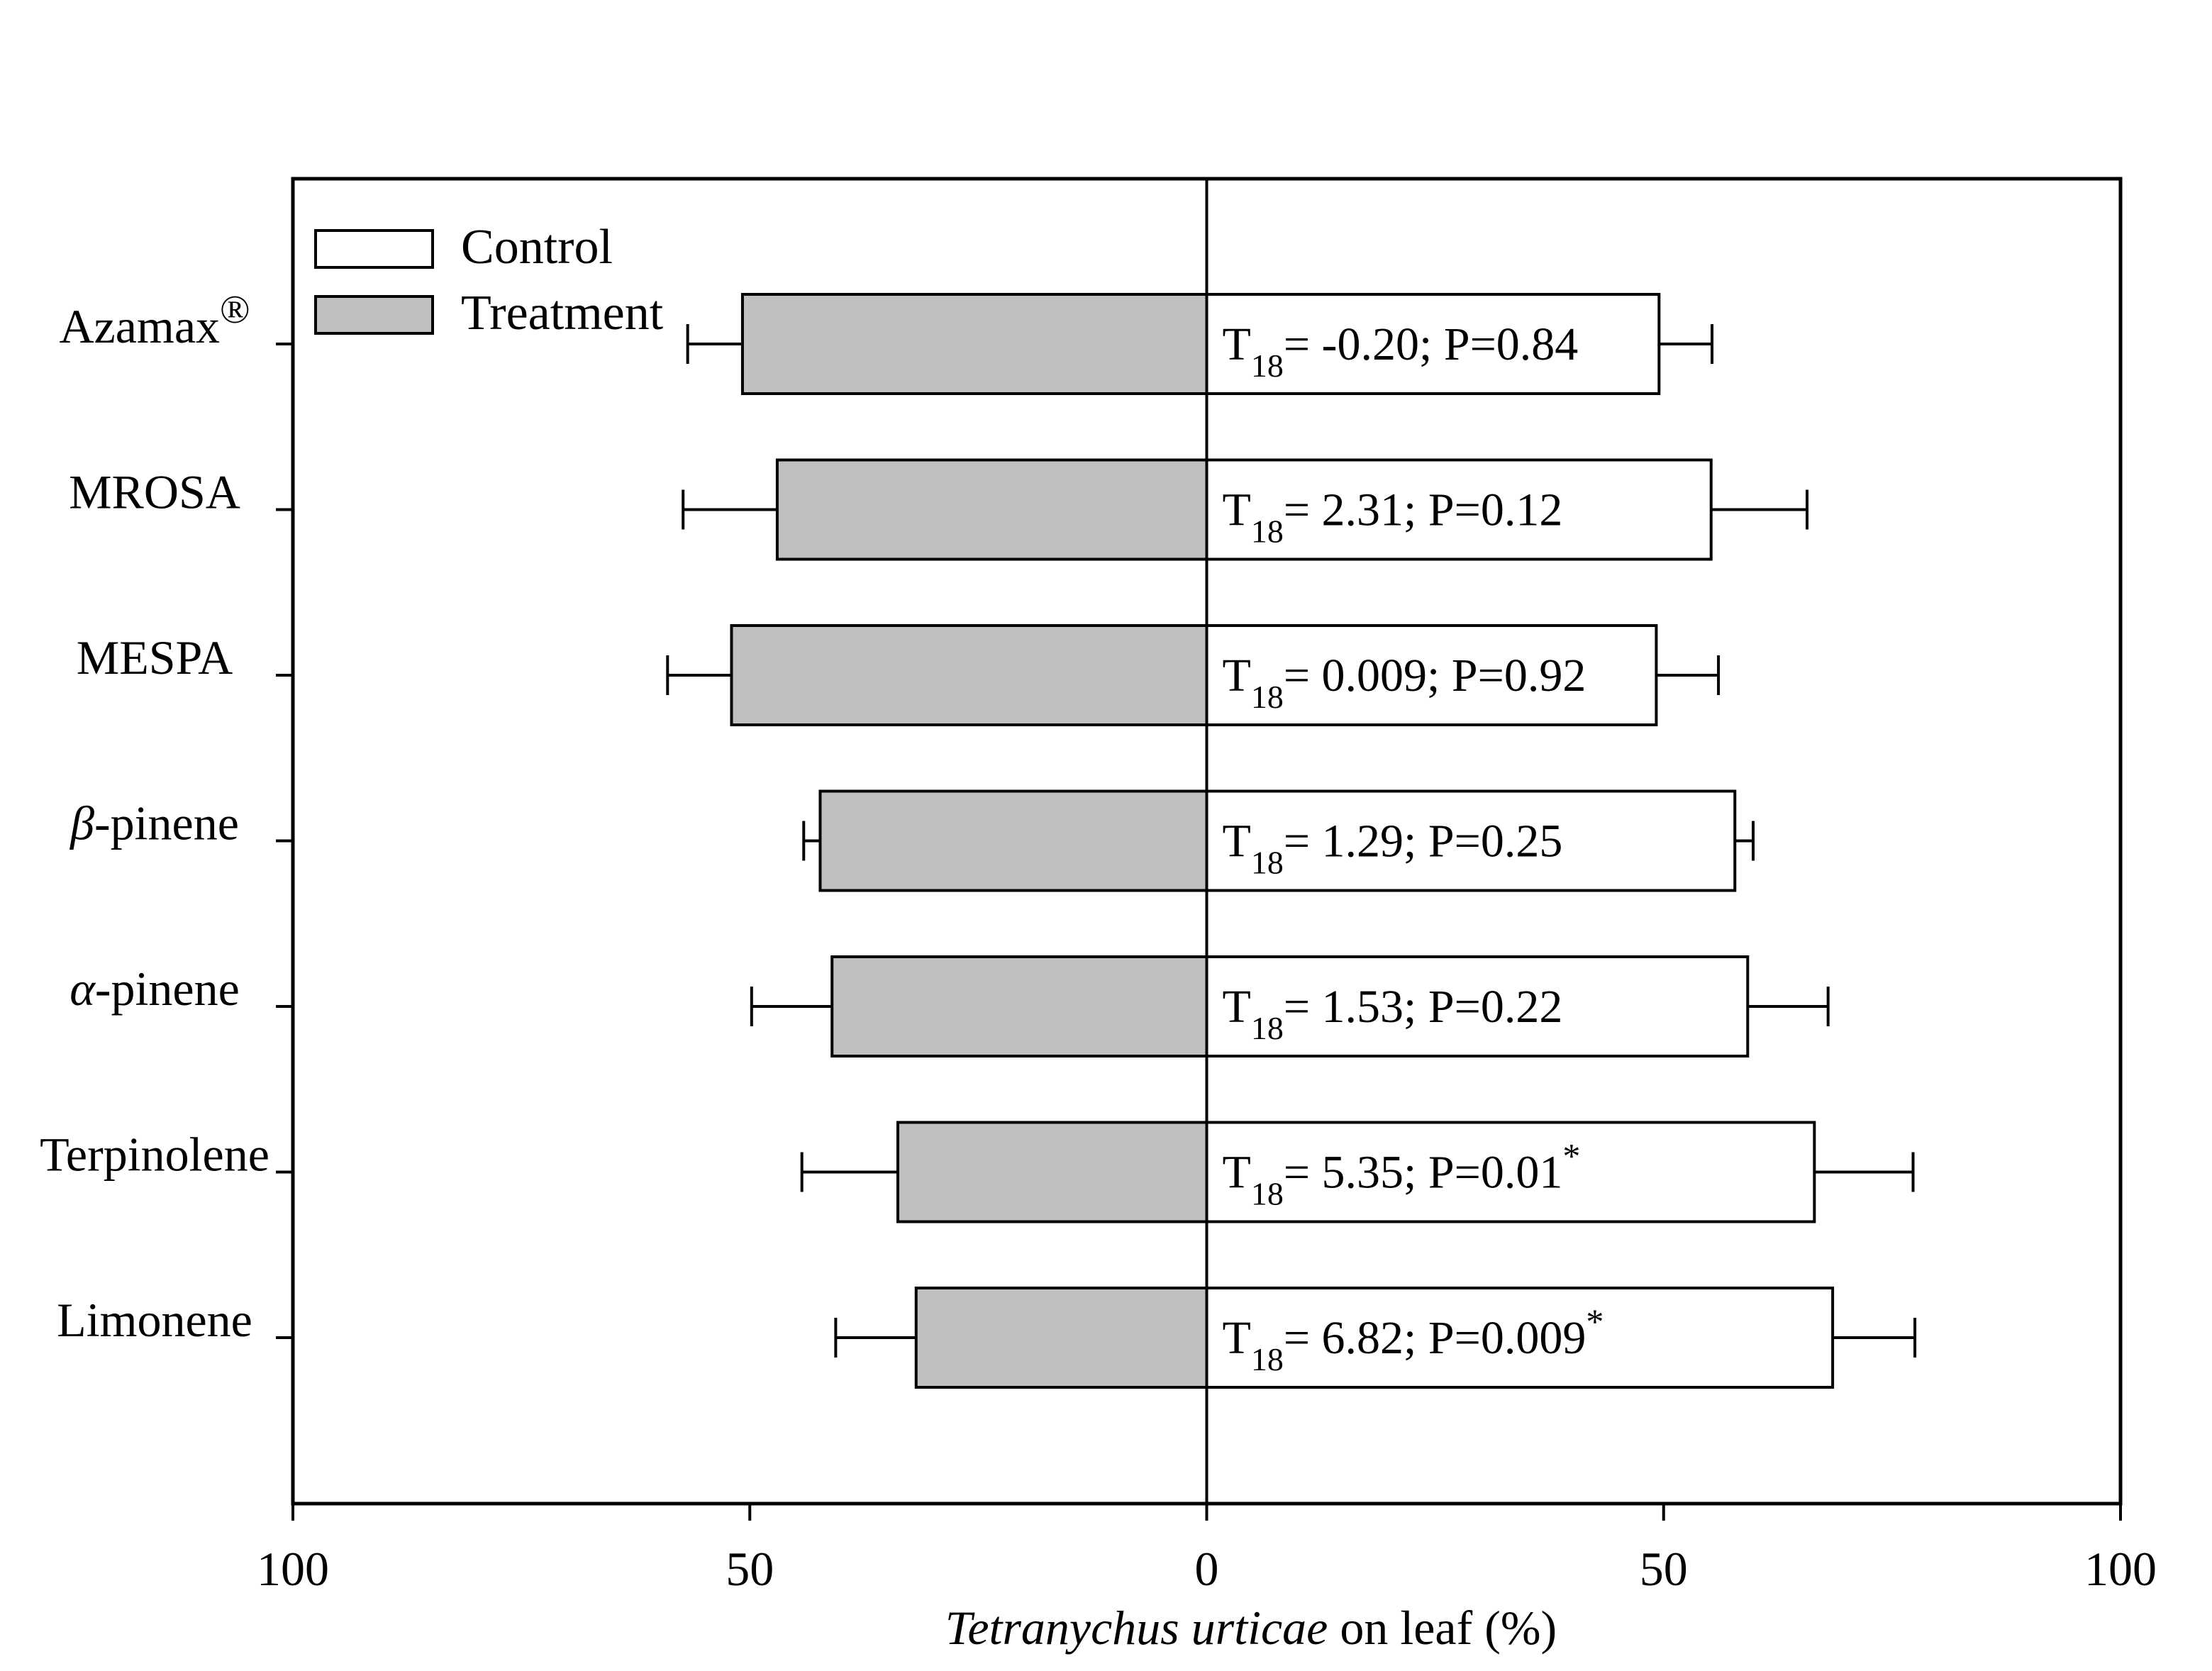  I want to click on legend: Control Treatment, so click(489, 280).